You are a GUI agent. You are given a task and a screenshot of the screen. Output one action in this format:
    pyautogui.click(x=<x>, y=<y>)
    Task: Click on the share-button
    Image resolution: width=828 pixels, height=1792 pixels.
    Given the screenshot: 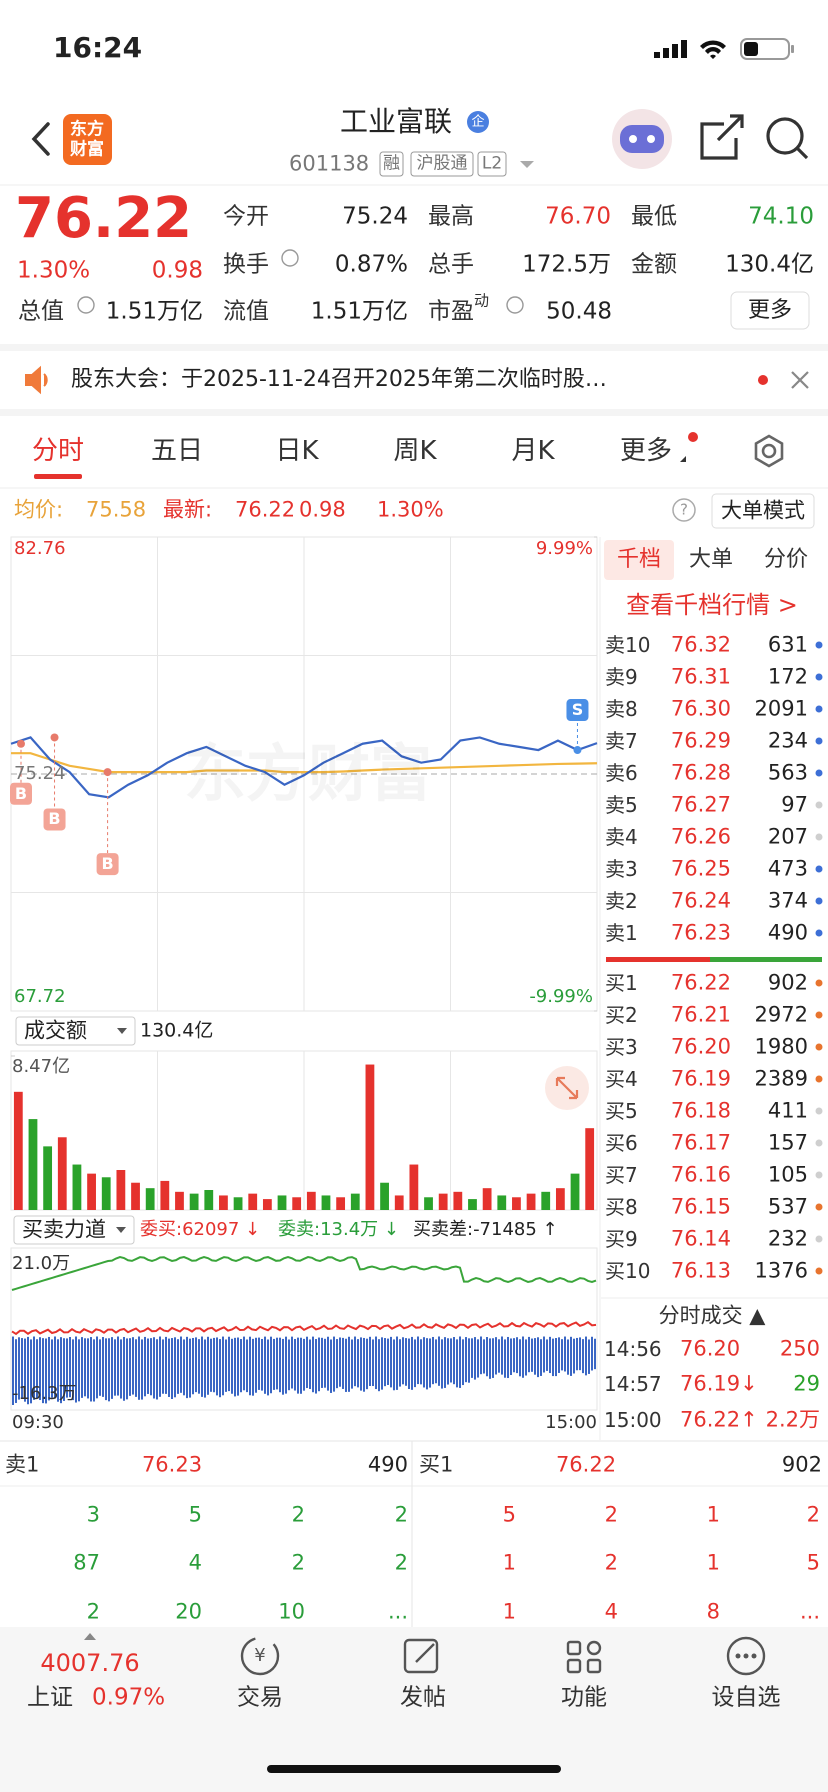 What is the action you would take?
    pyautogui.click(x=722, y=137)
    